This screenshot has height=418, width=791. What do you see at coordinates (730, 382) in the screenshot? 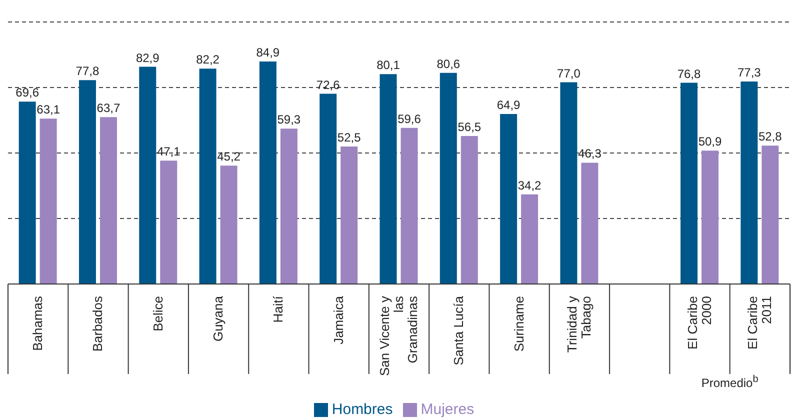
I see `text: Promedio$^{b}$` at bounding box center [730, 382].